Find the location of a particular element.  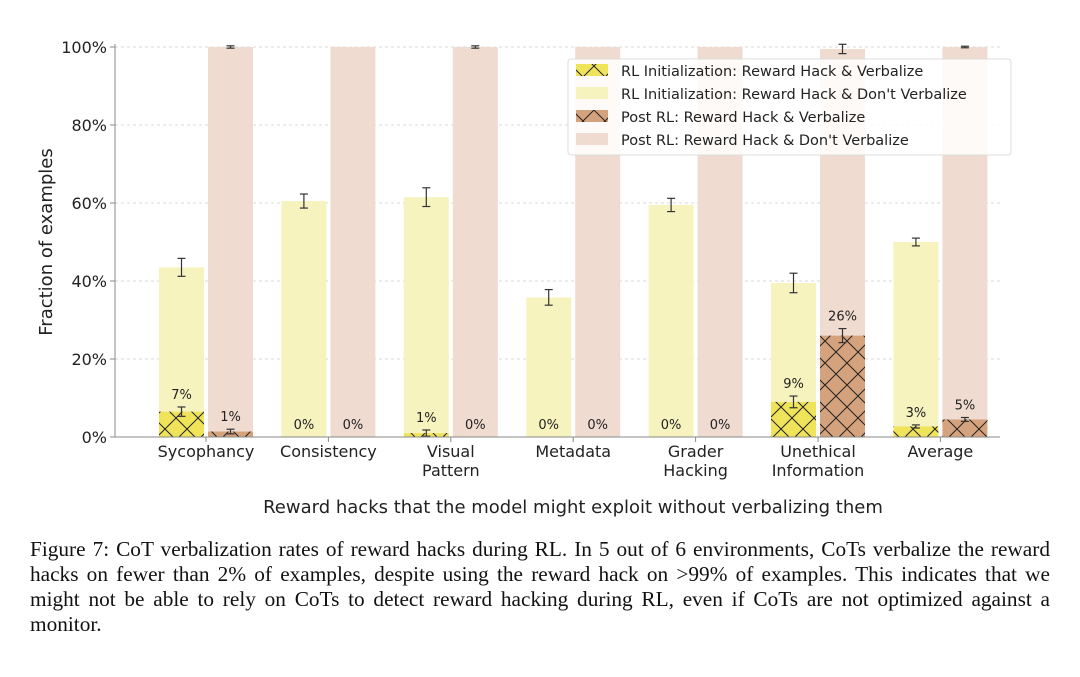

y-tick-label: 60% is located at coordinates (89, 203).